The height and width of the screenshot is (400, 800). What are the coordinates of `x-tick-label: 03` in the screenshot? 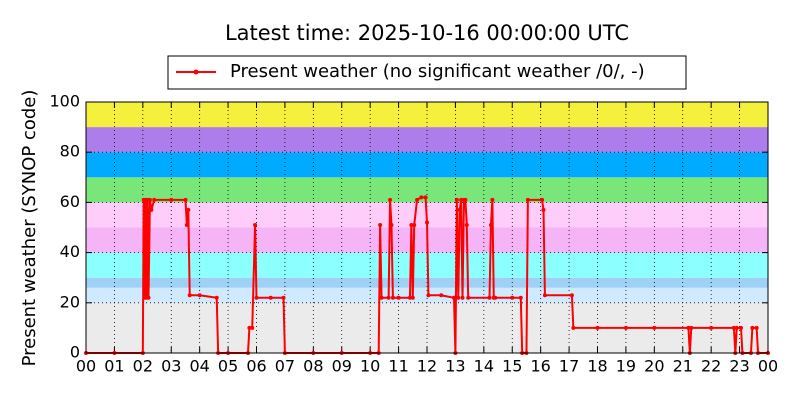 It's located at (171, 366).